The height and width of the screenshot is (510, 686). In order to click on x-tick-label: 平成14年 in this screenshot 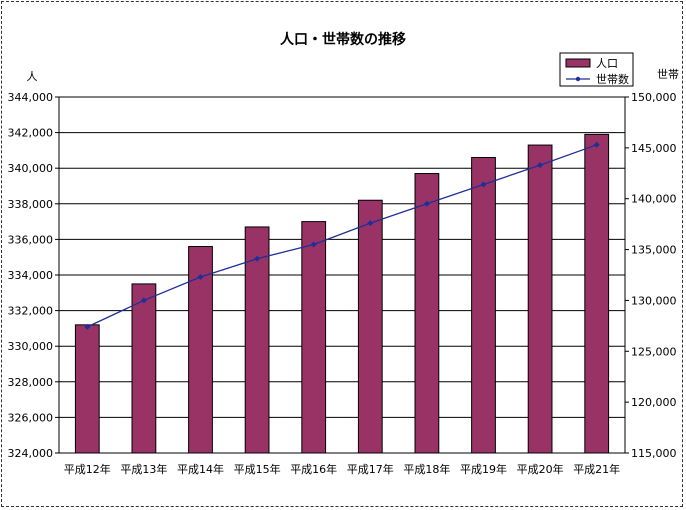, I will do `click(200, 469)`.